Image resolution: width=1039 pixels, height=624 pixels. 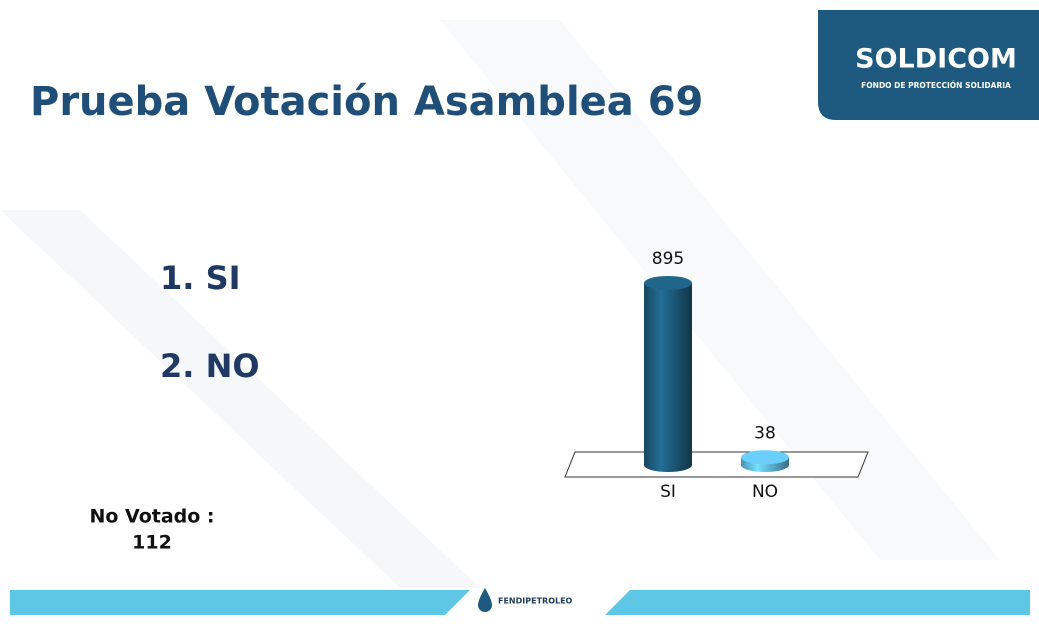 I want to click on footer-brand: FENDIPETROLEO, so click(x=535, y=601).